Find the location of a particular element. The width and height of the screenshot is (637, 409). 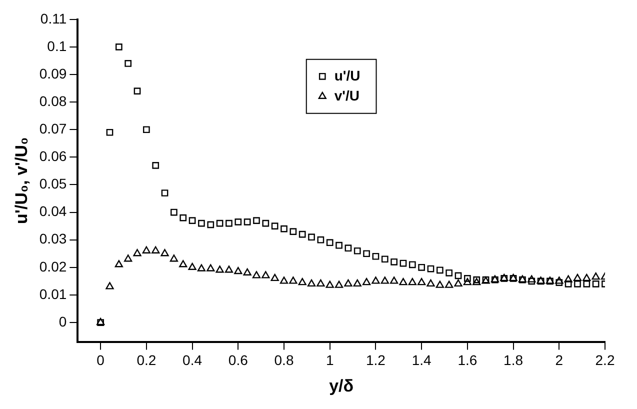

x-tick-label: 1.8 is located at coordinates (514, 360).